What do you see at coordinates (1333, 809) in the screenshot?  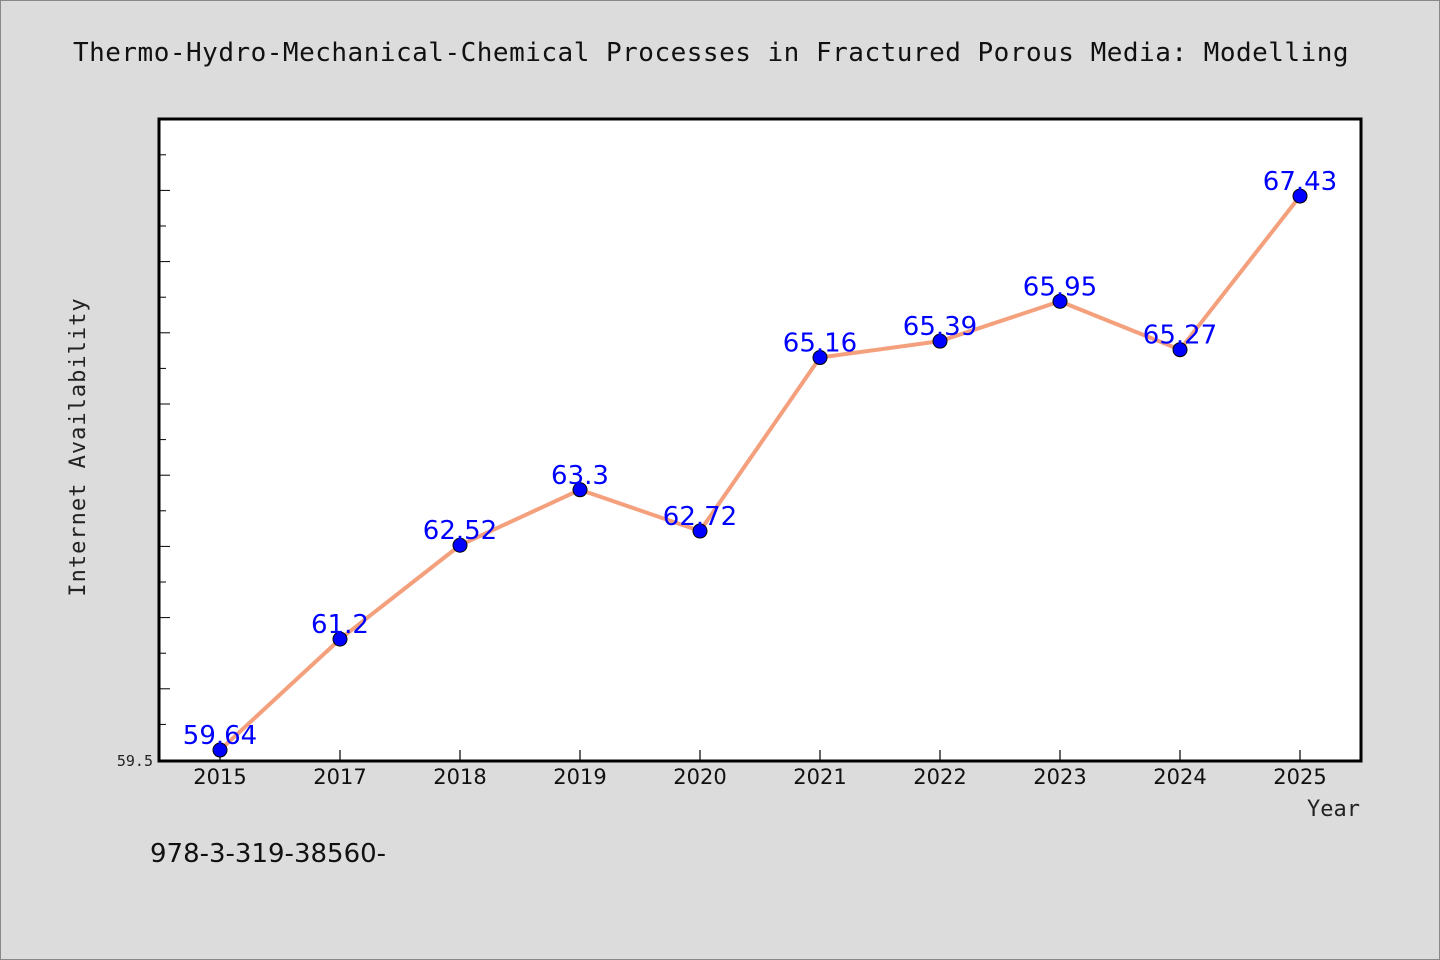 I see `x-axis-label: Year` at bounding box center [1333, 809].